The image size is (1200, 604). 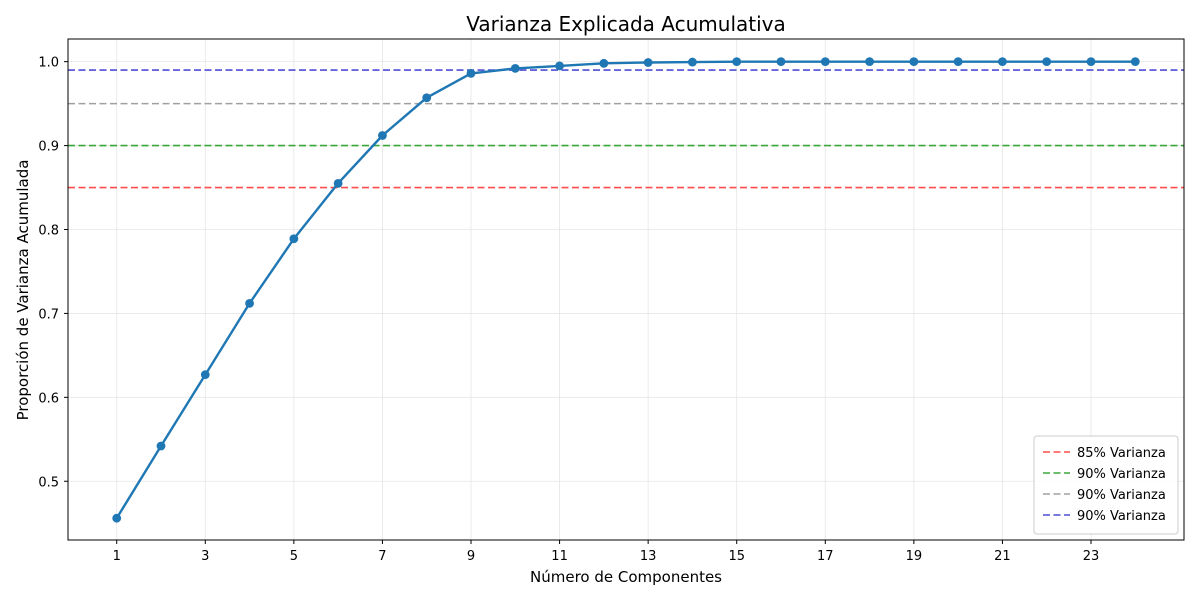 What do you see at coordinates (117, 556) in the screenshot?
I see `x-tick-label: 1` at bounding box center [117, 556].